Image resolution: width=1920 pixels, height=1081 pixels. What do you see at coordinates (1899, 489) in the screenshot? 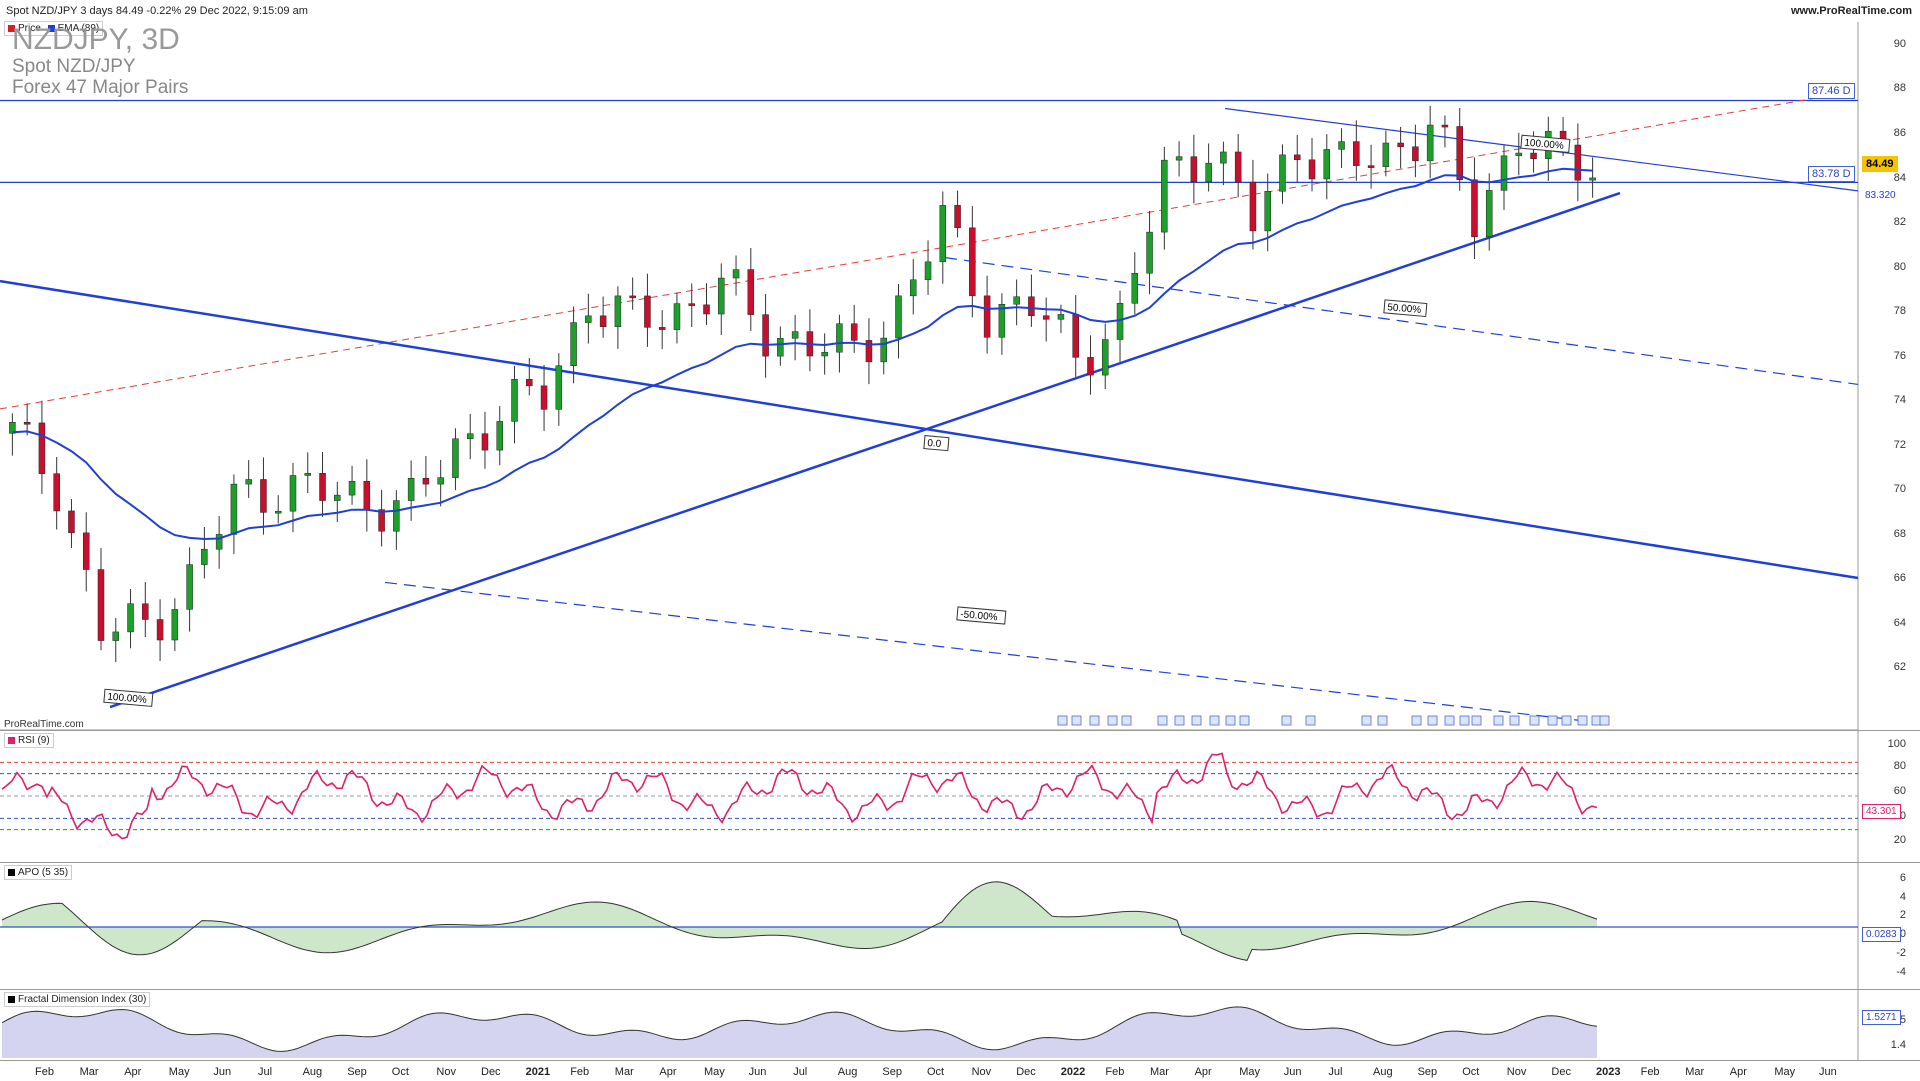
I see `price-tick: 70` at bounding box center [1899, 489].